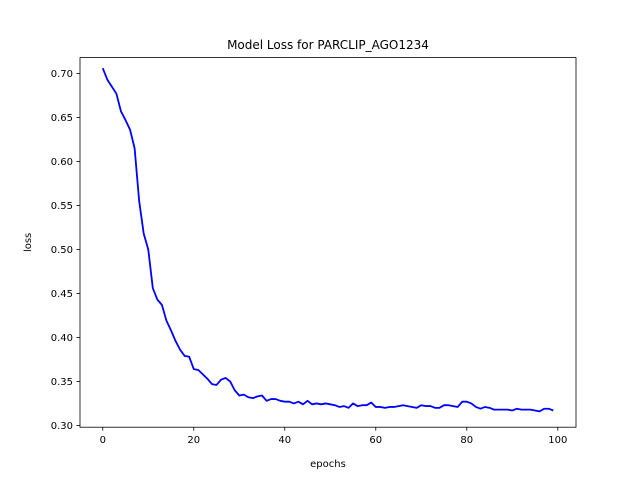 Image resolution: width=640 pixels, height=480 pixels. I want to click on y-tick-label: 0.45, so click(62, 294).